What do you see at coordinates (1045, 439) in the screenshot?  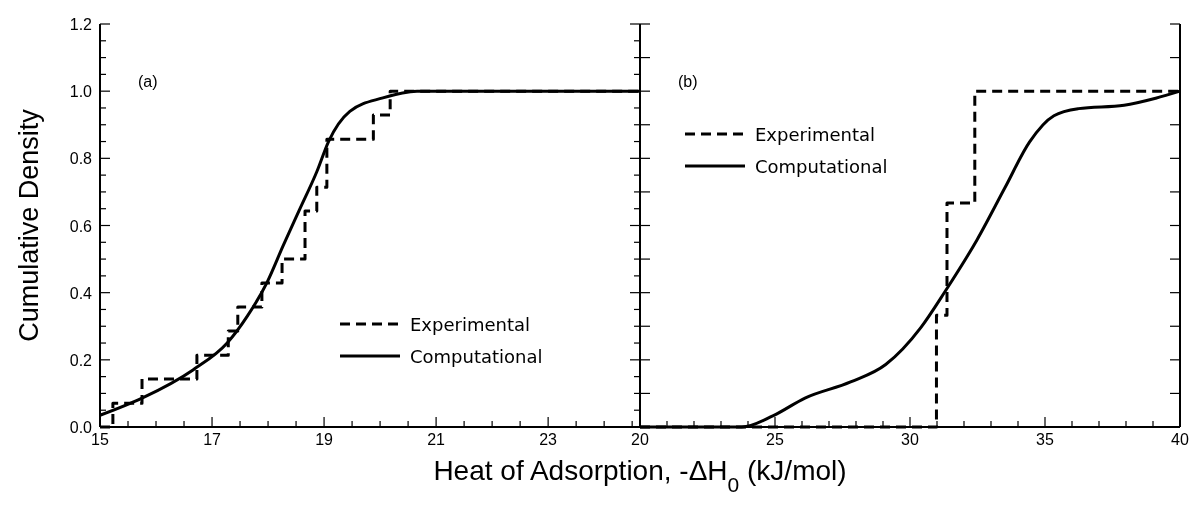 I see `x-tick-label: 35` at bounding box center [1045, 439].